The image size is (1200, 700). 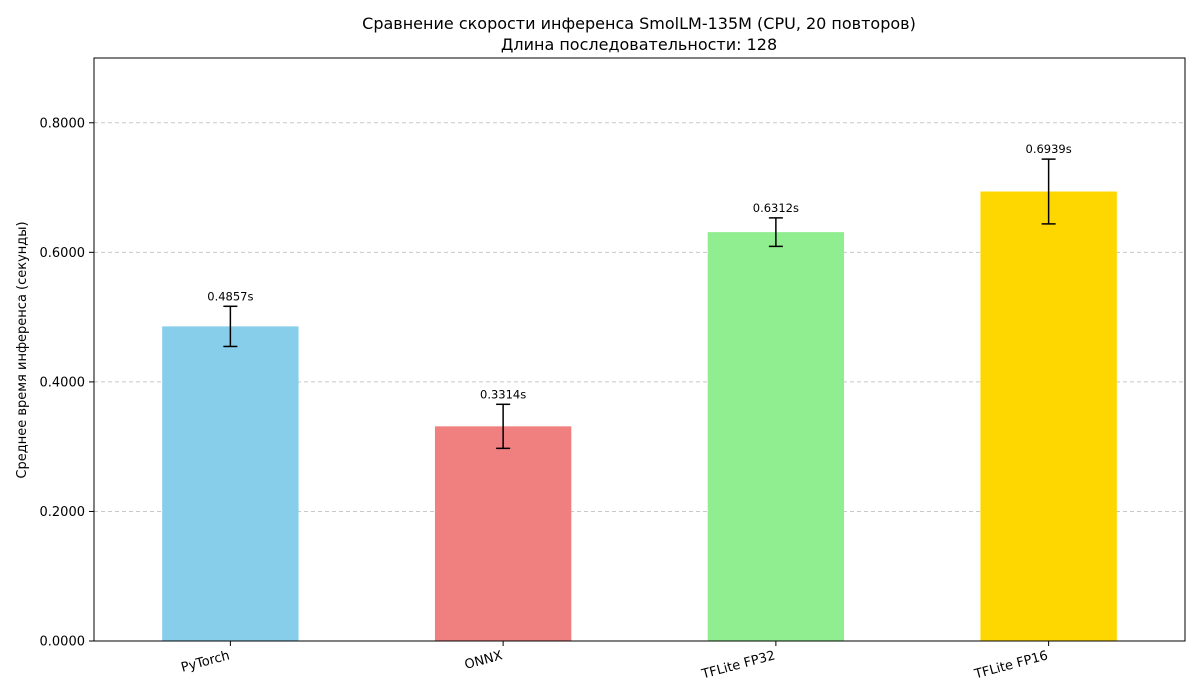 What do you see at coordinates (63, 642) in the screenshot?
I see `y-tick-label: 0.0000` at bounding box center [63, 642].